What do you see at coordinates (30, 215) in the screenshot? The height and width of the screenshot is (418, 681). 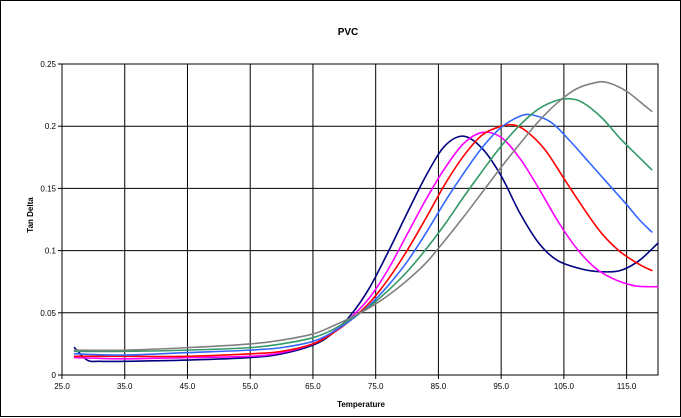 I see `y-axis-title: Tan Delta` at bounding box center [30, 215].